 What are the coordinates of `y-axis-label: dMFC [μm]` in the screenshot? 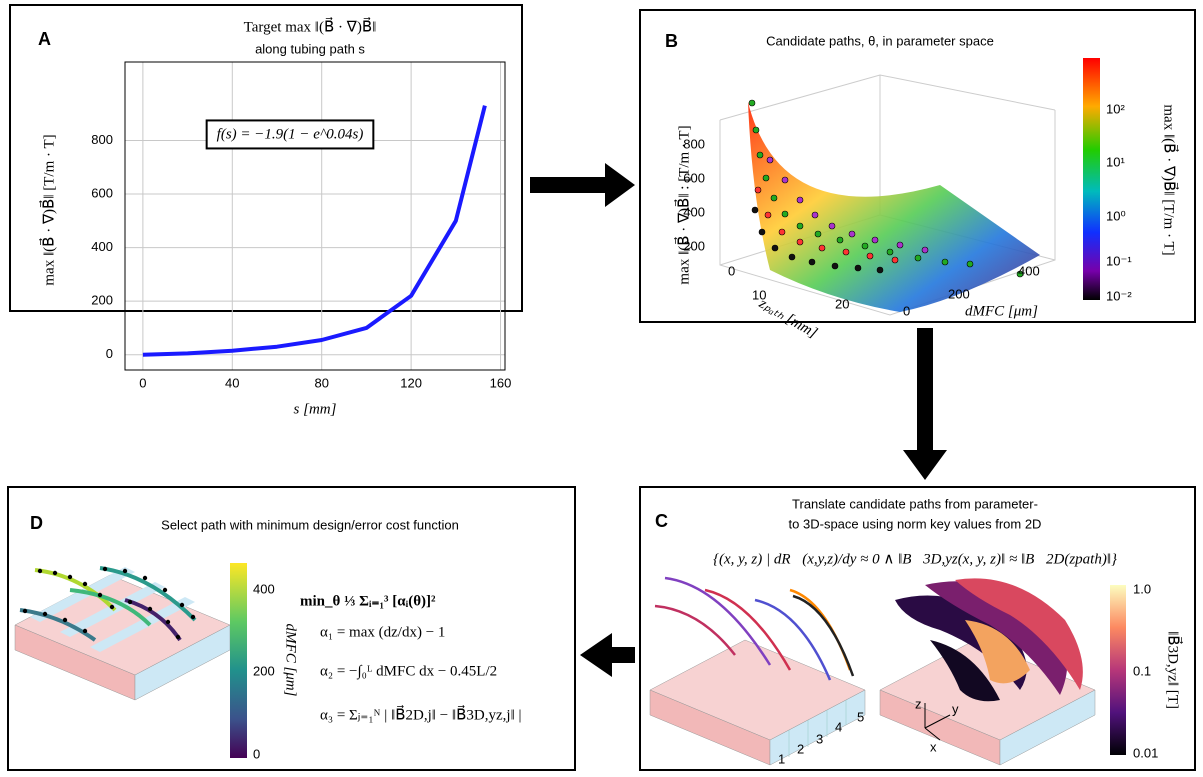 It's located at (1001, 311).